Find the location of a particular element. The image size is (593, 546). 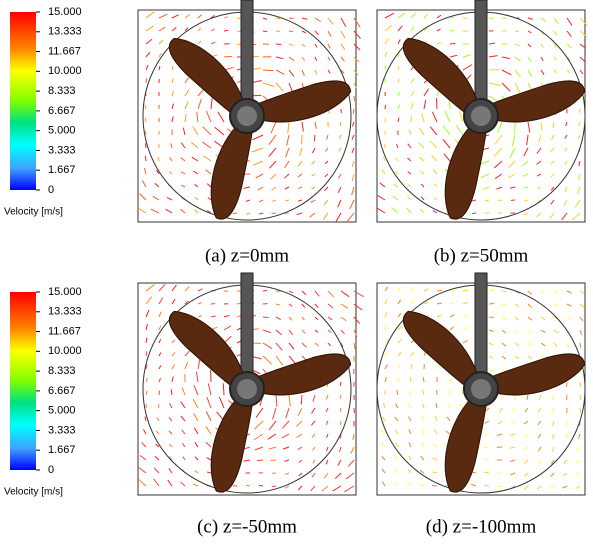

tick-label: 15.000 is located at coordinates (65, 292).